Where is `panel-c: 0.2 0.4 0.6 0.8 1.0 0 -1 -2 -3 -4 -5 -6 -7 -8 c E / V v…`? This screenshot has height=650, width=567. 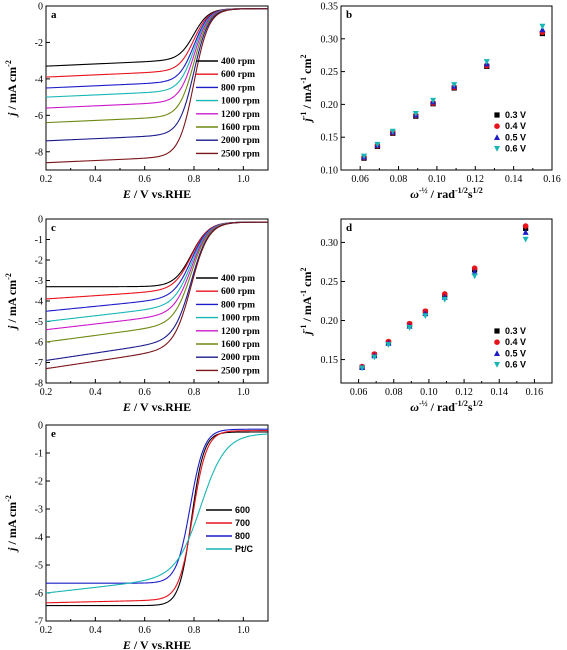 panel-c: 0.2 0.4 0.6 0.8 1.0 0 -1 -2 -3 -4 -5 -6 -7 -8 c E / V v… is located at coordinates (136, 314).